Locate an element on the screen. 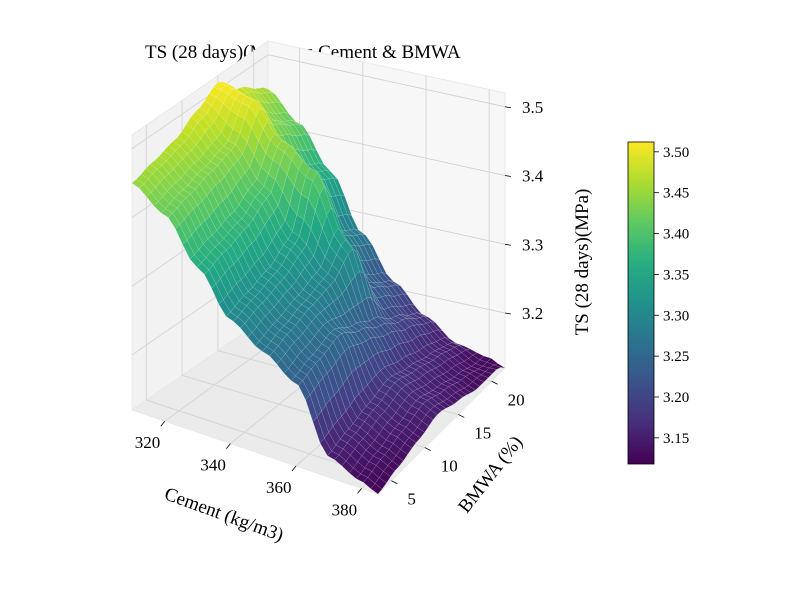  y-tick-label: 15 is located at coordinates (482, 432).